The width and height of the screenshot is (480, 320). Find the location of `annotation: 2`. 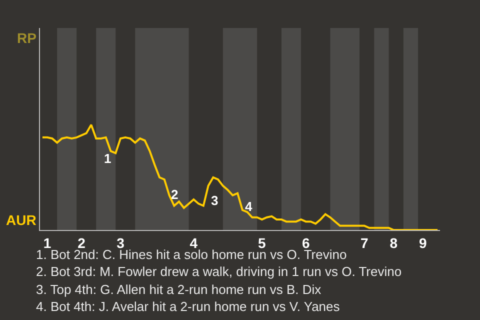

annotation: 2 is located at coordinates (174, 194).